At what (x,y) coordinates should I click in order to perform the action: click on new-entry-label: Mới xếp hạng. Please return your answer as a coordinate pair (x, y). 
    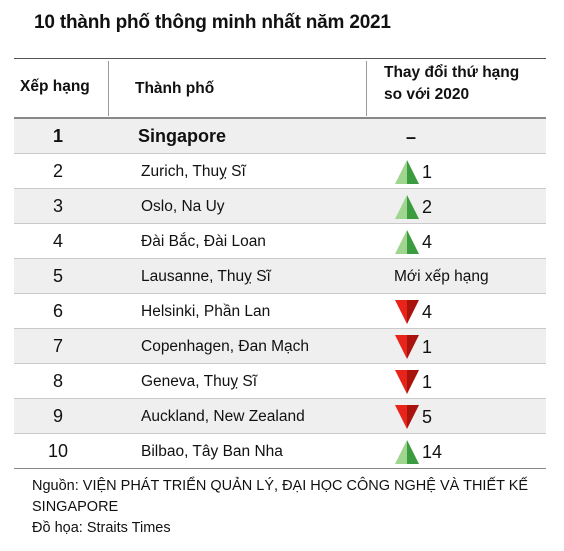
    Looking at the image, I should click on (441, 276).